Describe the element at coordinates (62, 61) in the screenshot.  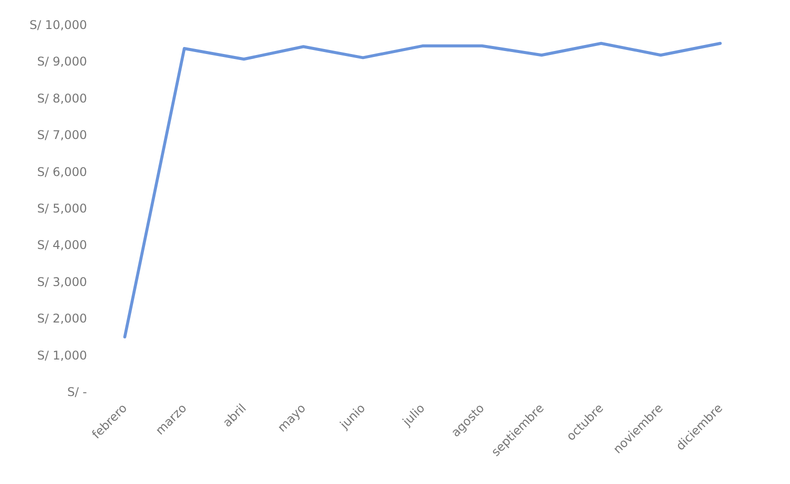
I see `y-tick-label: S/ 9,000` at that location.